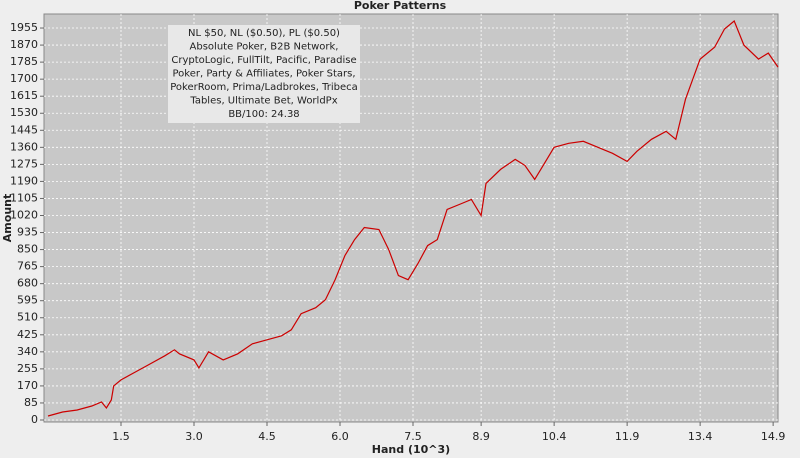  What do you see at coordinates (340, 436) in the screenshot?
I see `x-tick-label: 6.0` at bounding box center [340, 436].